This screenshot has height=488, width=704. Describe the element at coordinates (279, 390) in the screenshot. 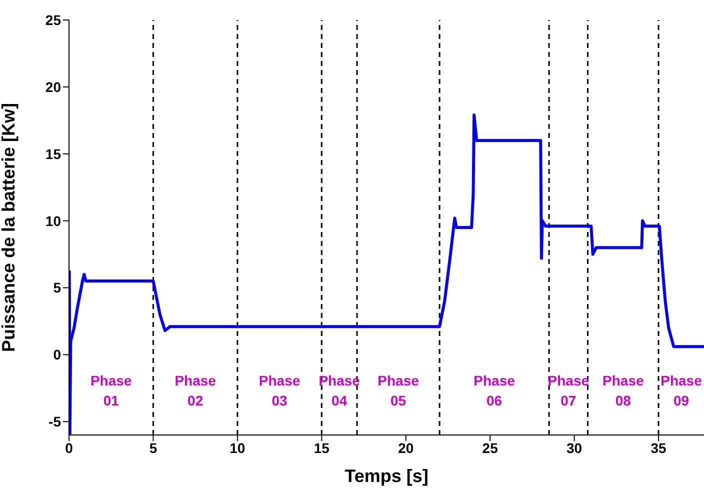

I see `annotation: Phase 03` at that location.